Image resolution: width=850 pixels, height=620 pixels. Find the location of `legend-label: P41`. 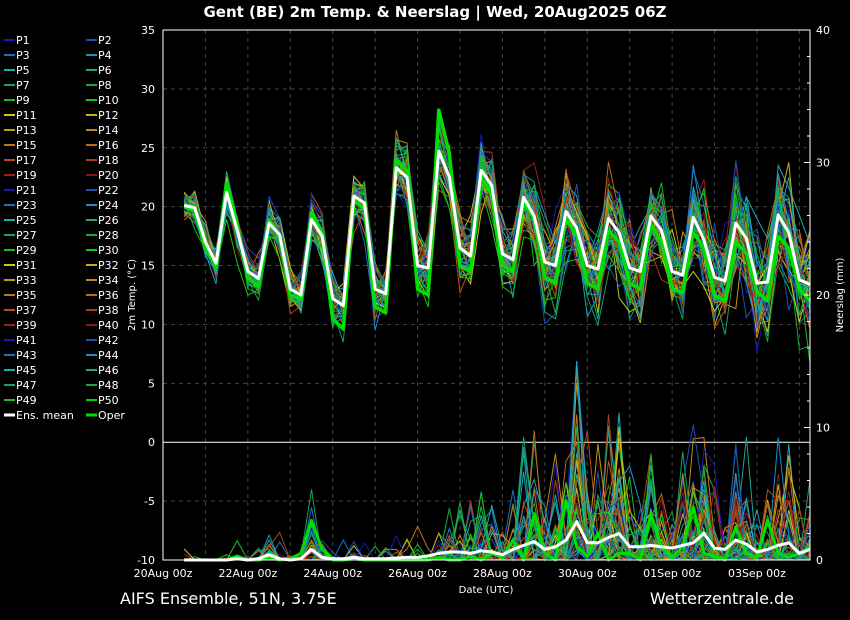

legend-label: P41 is located at coordinates (26, 340).